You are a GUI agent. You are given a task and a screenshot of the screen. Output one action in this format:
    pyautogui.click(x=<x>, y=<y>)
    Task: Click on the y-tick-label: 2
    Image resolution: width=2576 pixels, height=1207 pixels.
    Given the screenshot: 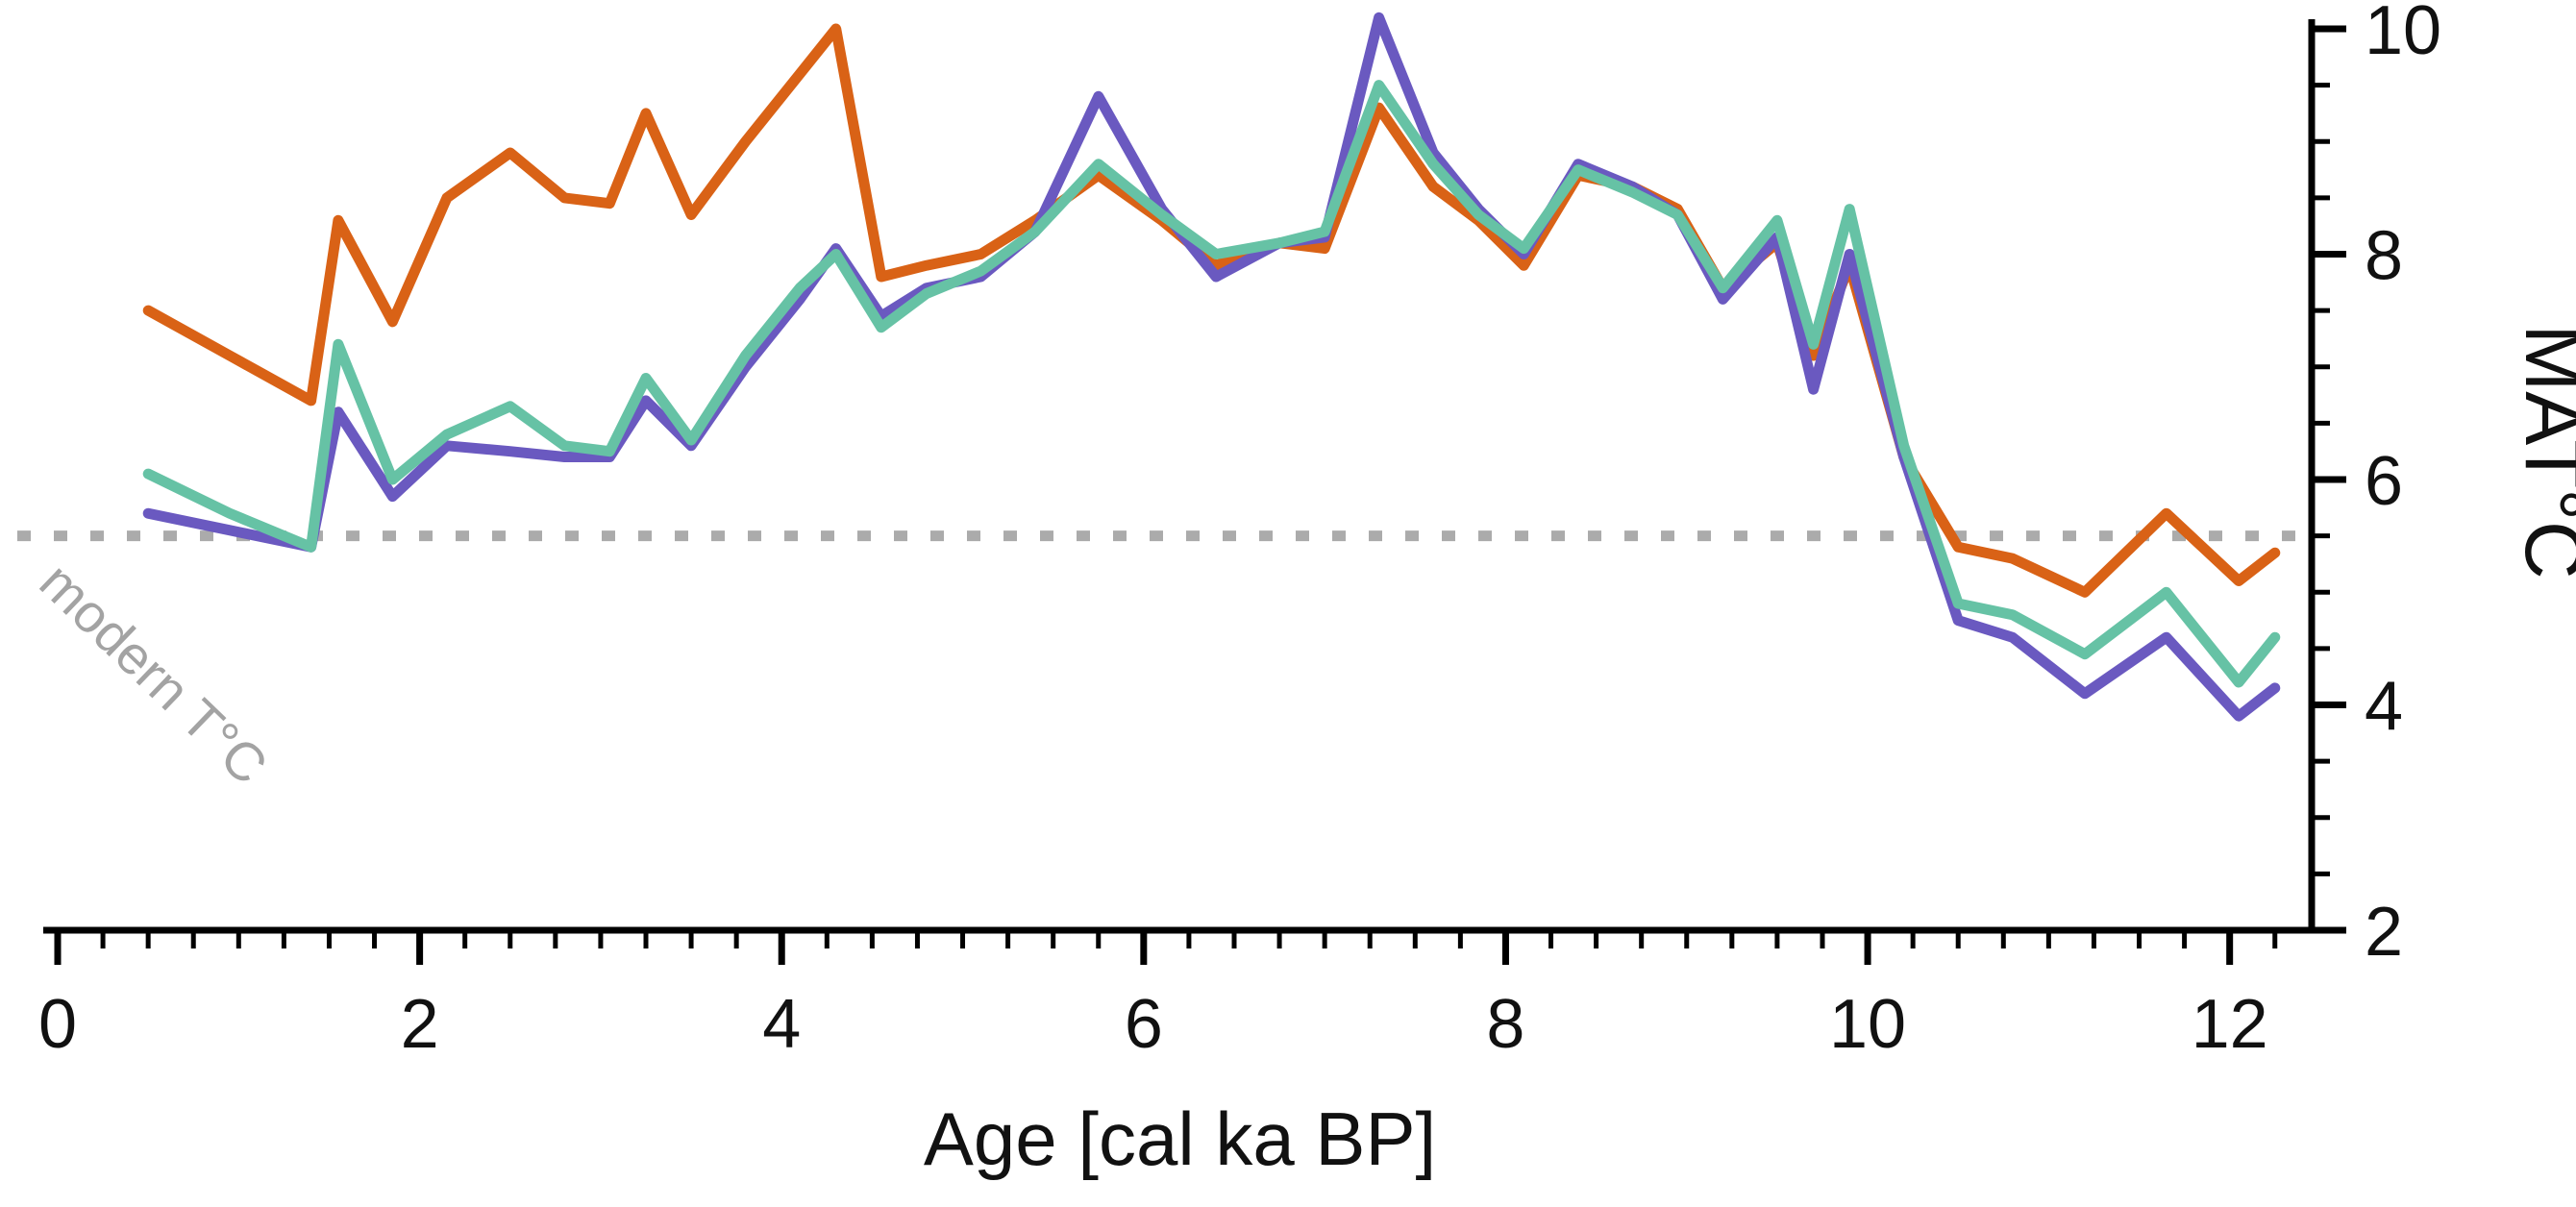 What is the action you would take?
    pyautogui.click(x=2384, y=932)
    